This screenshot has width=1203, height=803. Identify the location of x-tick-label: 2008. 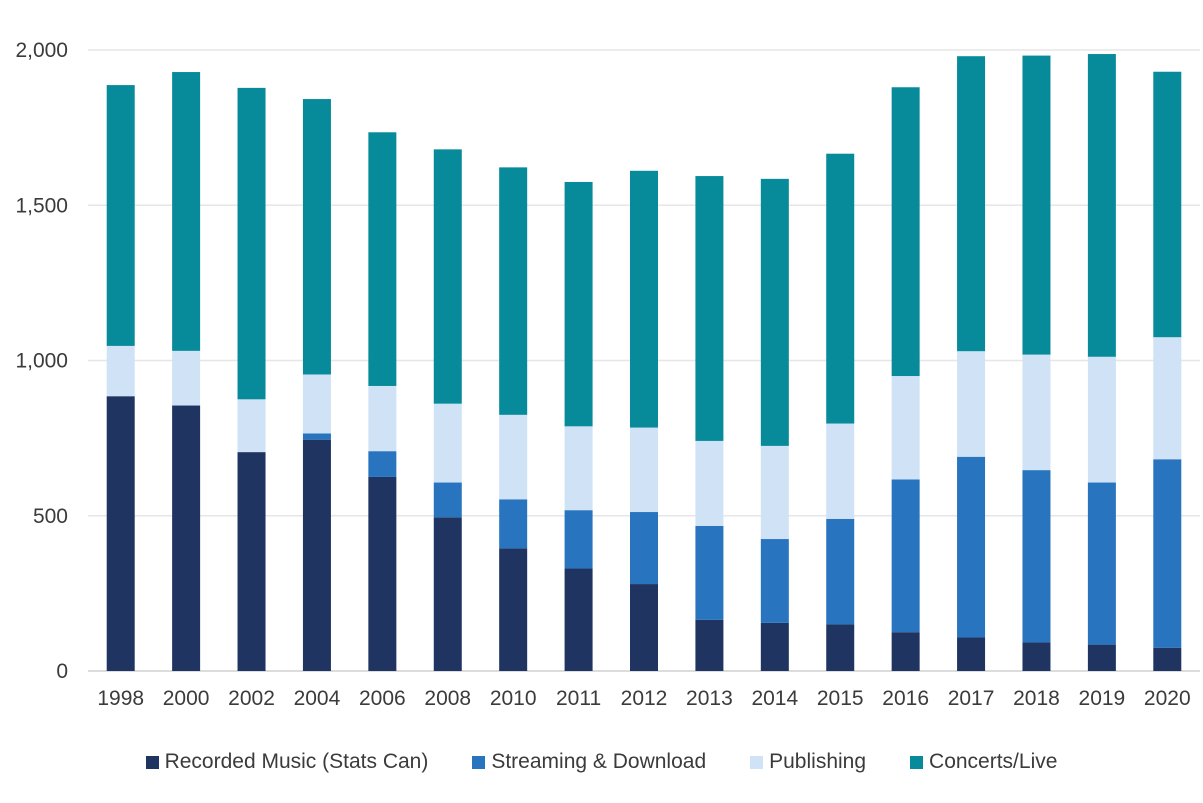
(447, 698).